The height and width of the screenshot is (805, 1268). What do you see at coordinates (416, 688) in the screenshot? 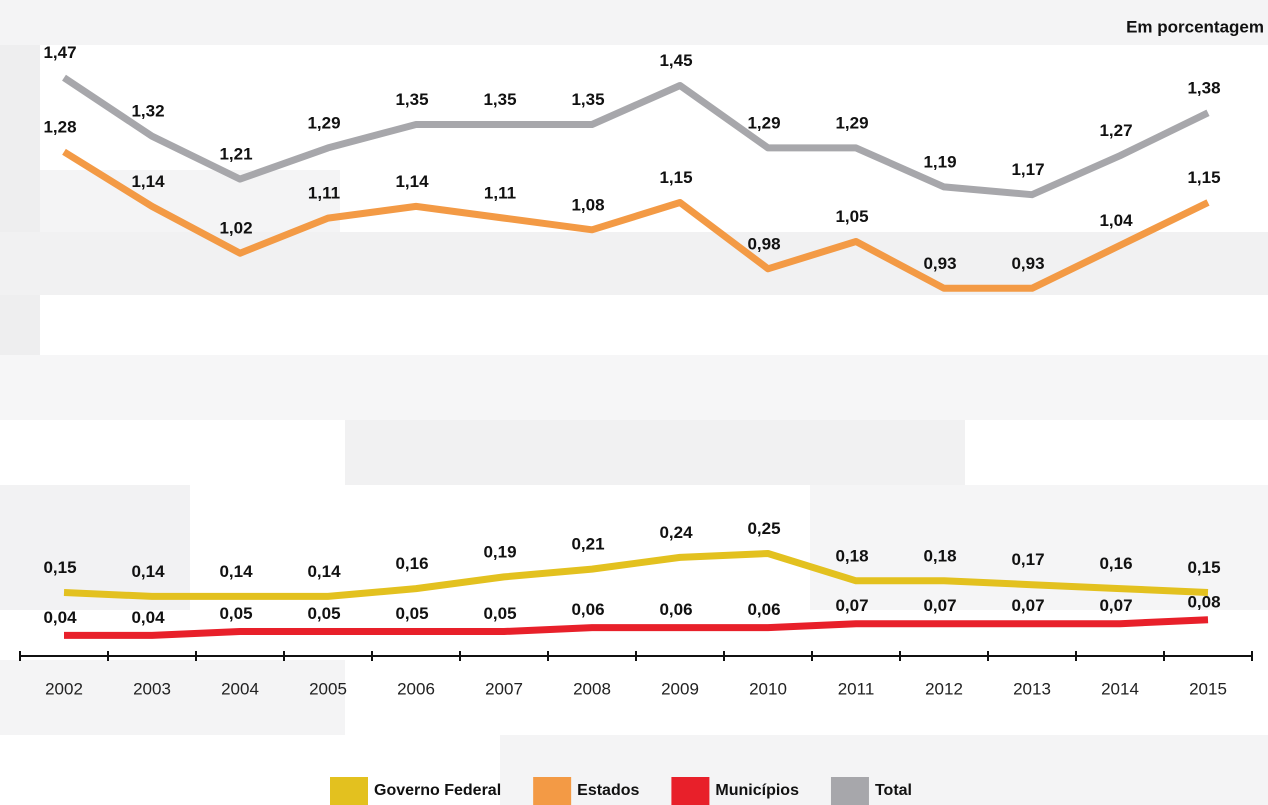
I see `x-tick-label: 2006` at bounding box center [416, 688].